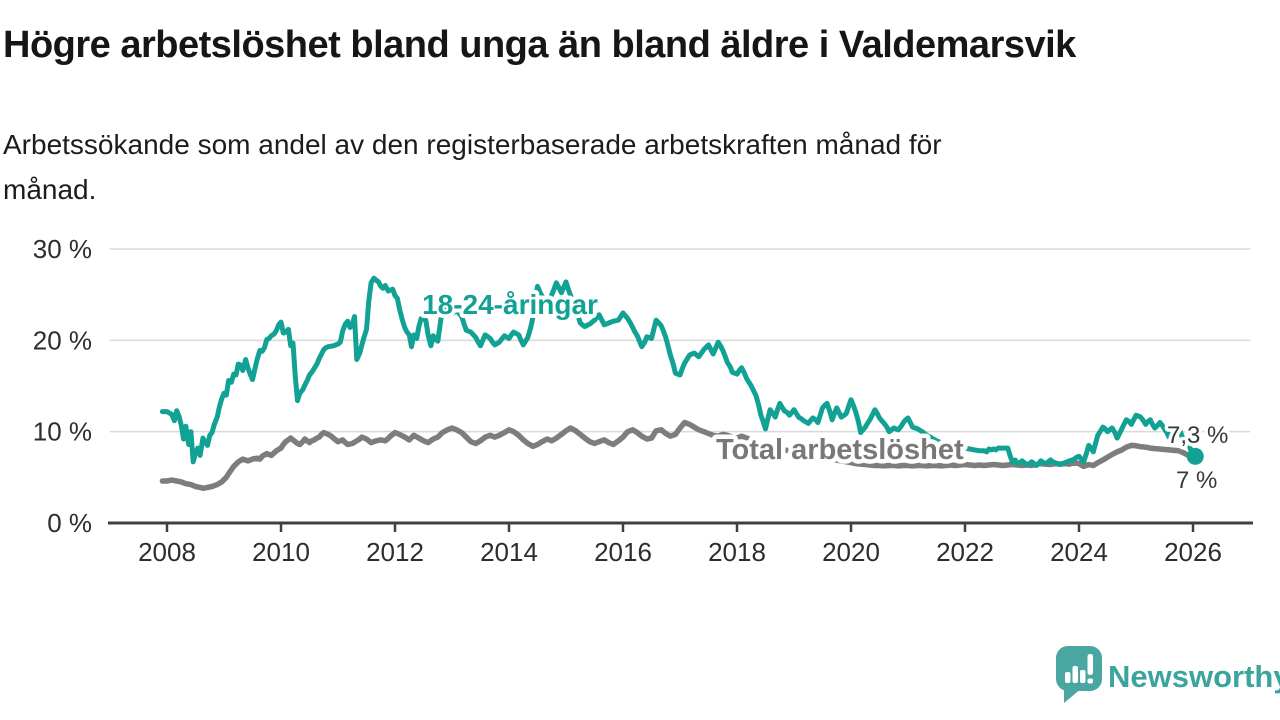  Describe the element at coordinates (395, 552) in the screenshot. I see `x-tick-label: 2012` at that location.